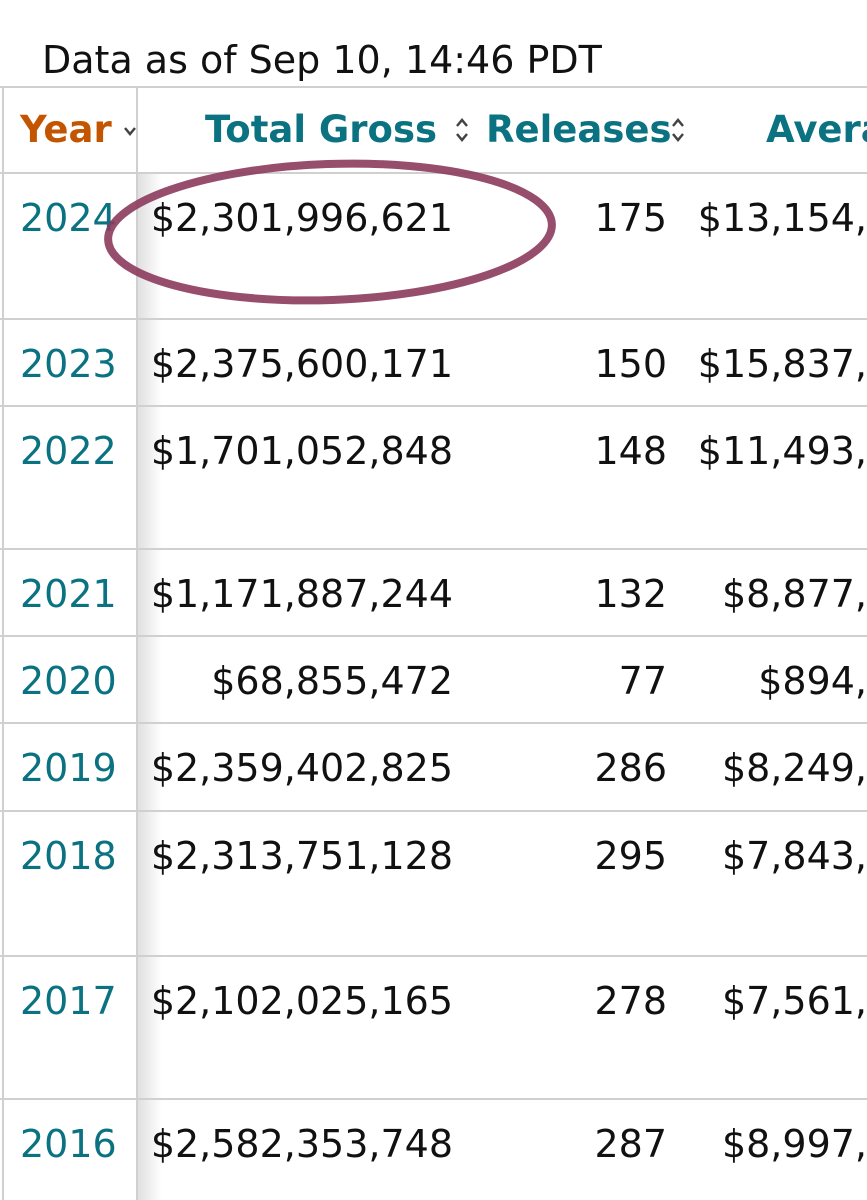  I want to click on column-divider, so click(137, 643).